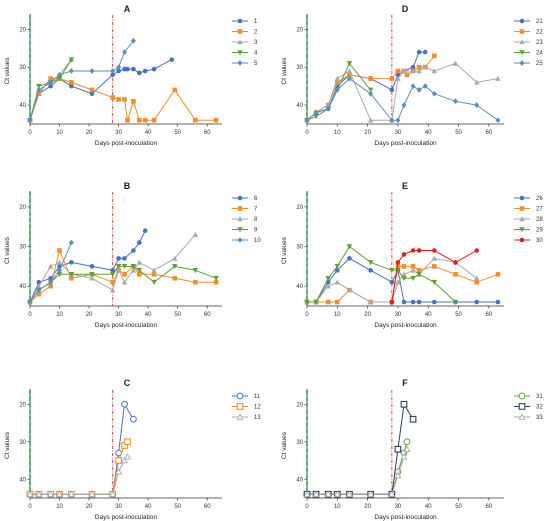 This screenshot has height=521, width=550. I want to click on legend-label: 5, so click(256, 64).